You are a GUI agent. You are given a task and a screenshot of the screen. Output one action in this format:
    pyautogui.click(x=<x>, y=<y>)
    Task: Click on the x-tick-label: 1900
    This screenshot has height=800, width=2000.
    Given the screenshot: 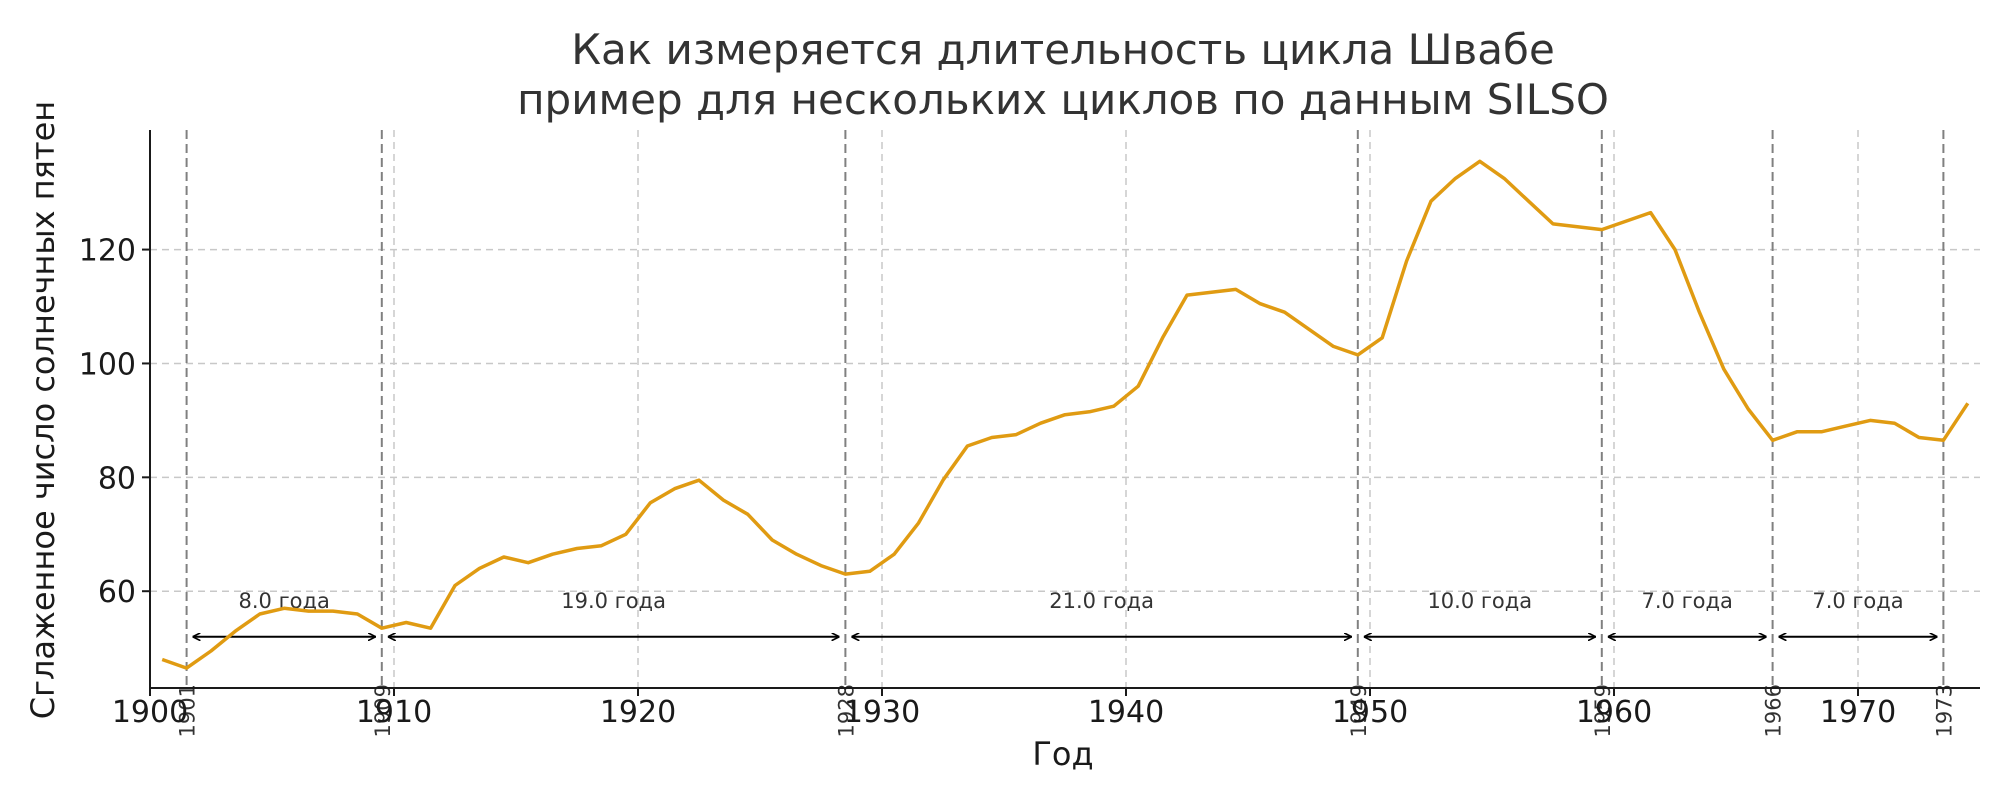 What is the action you would take?
    pyautogui.click(x=150, y=712)
    